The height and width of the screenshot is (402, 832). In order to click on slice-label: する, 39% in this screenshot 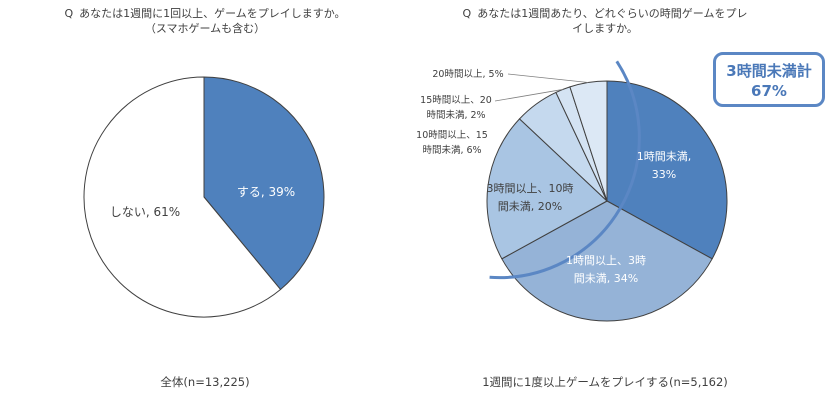, I will do `click(266, 192)`.